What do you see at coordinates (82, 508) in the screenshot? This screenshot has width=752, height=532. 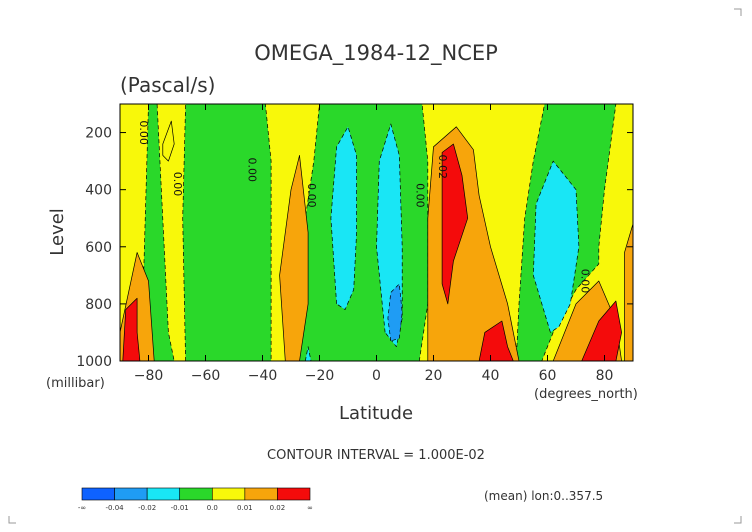 I see `colorbar-label-0: -∞` at bounding box center [82, 508].